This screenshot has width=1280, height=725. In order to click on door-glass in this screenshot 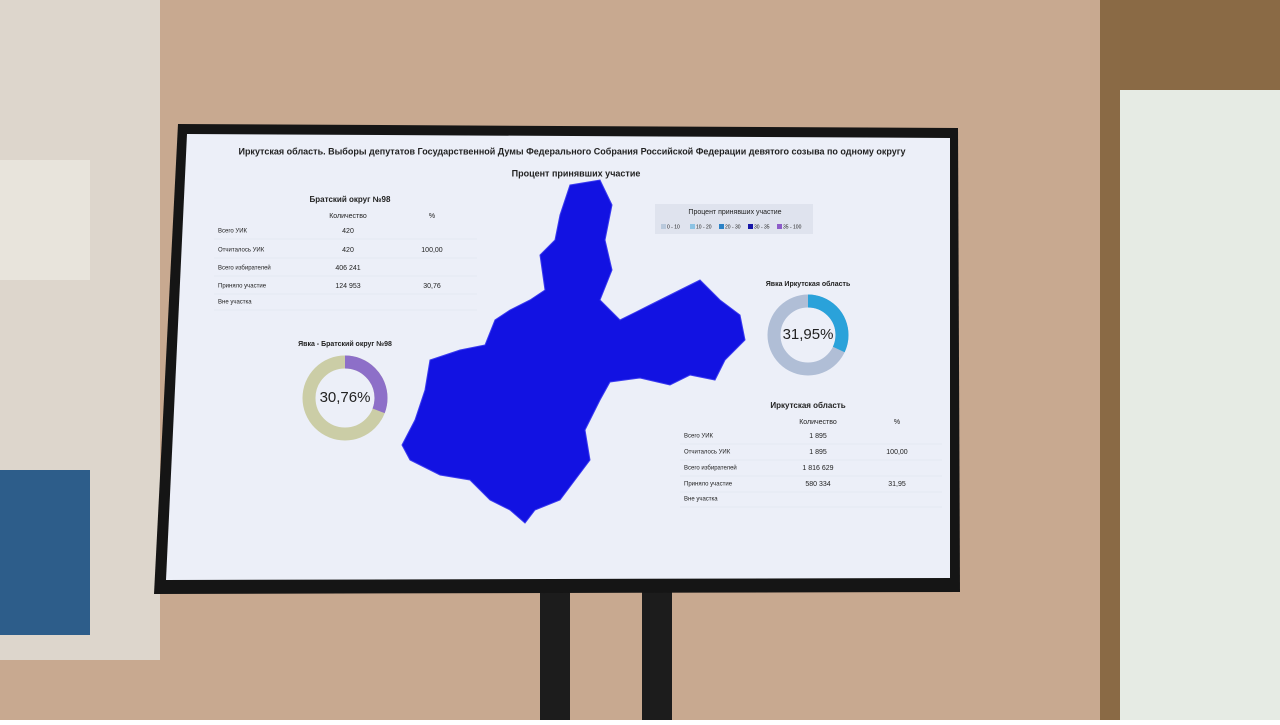, I will do `click(1200, 405)`.